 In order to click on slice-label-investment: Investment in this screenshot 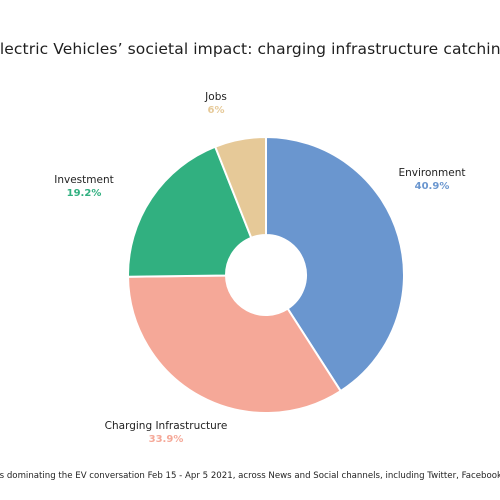, I will do `click(83, 180)`.